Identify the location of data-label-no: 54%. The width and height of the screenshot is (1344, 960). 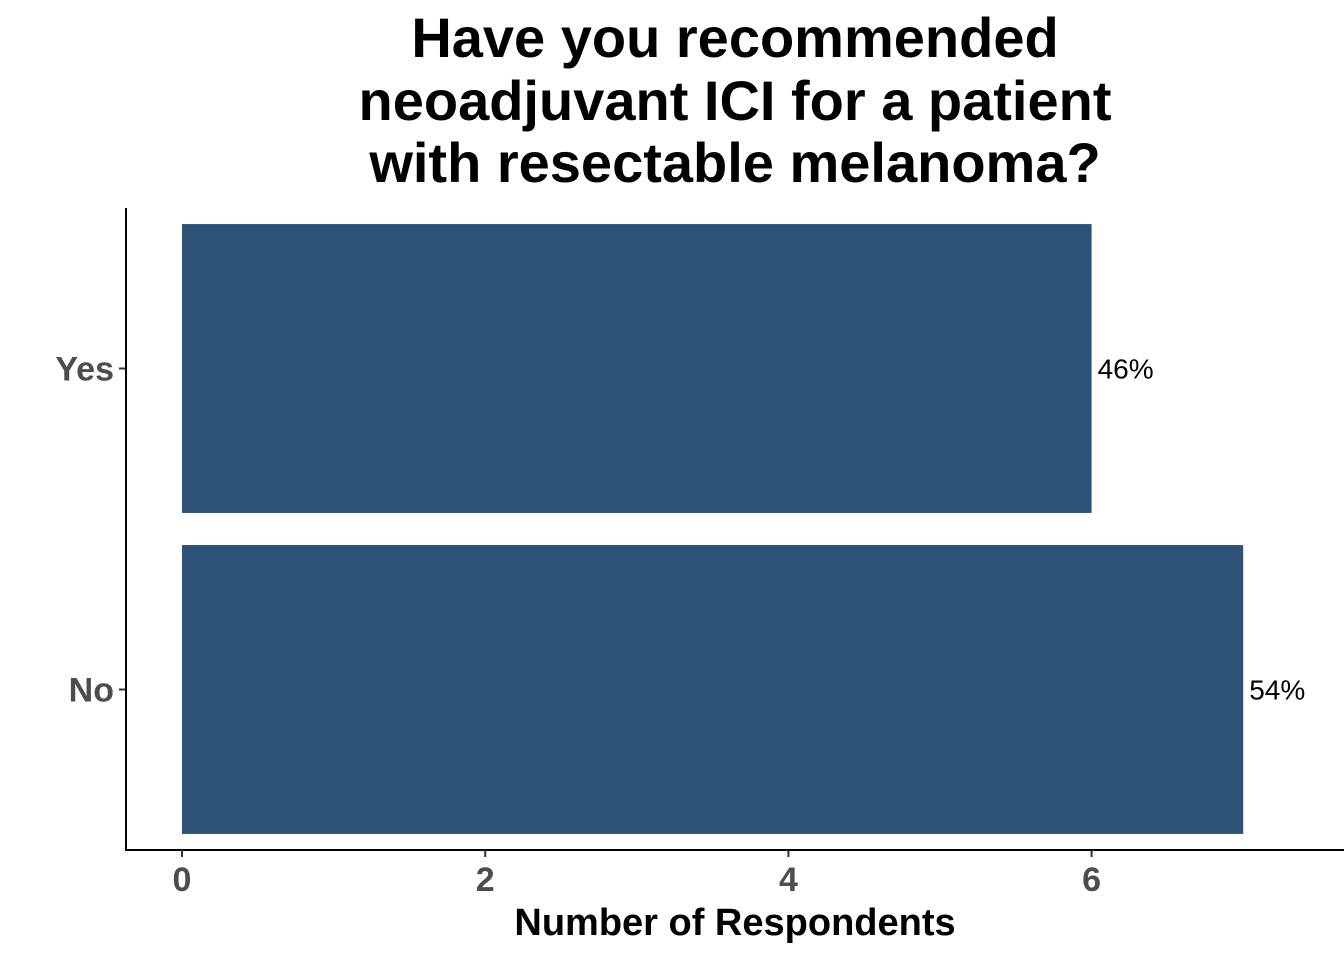
(1277, 690).